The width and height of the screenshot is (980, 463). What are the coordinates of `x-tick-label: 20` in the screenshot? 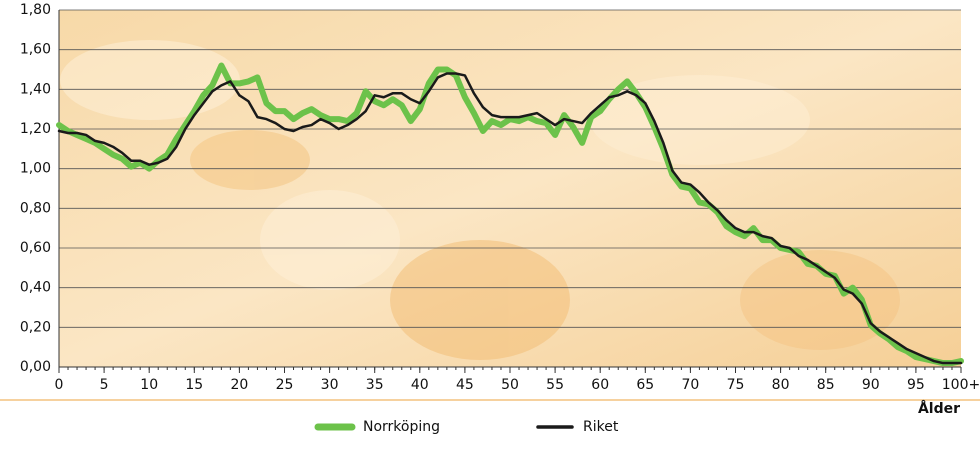 It's located at (239, 385).